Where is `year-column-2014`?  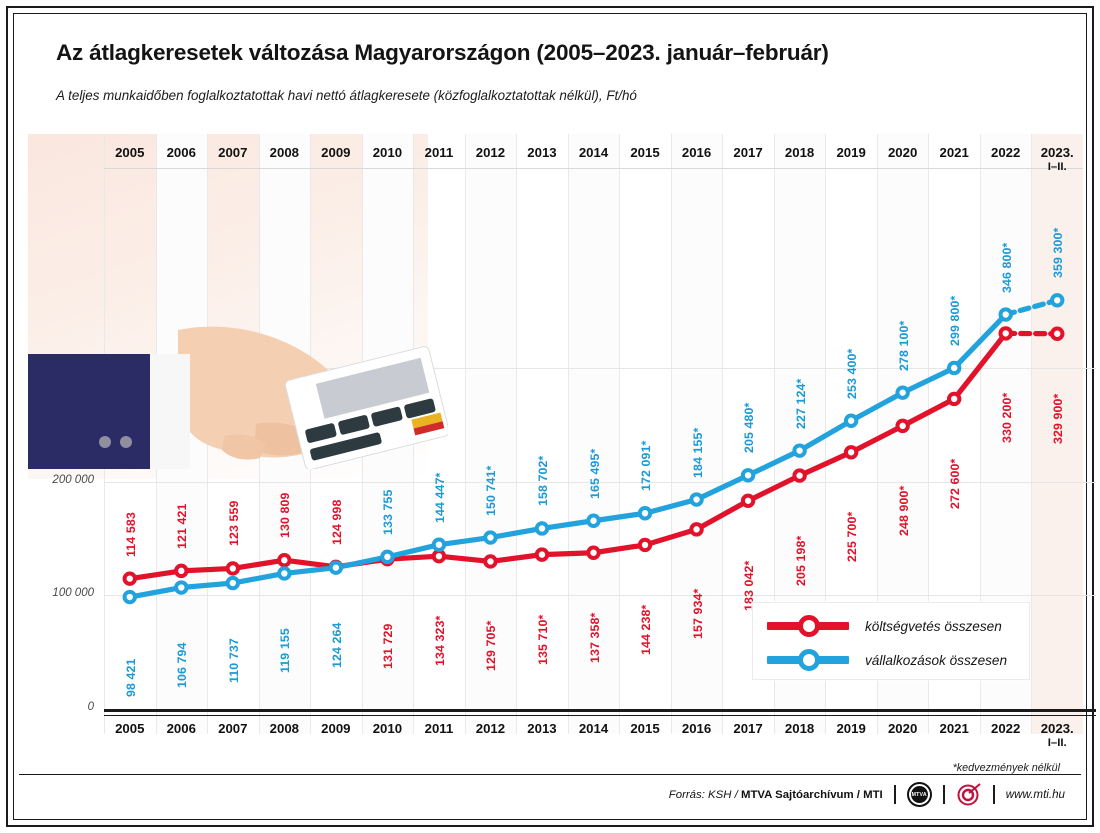
year-column-2014 is located at coordinates (593, 434).